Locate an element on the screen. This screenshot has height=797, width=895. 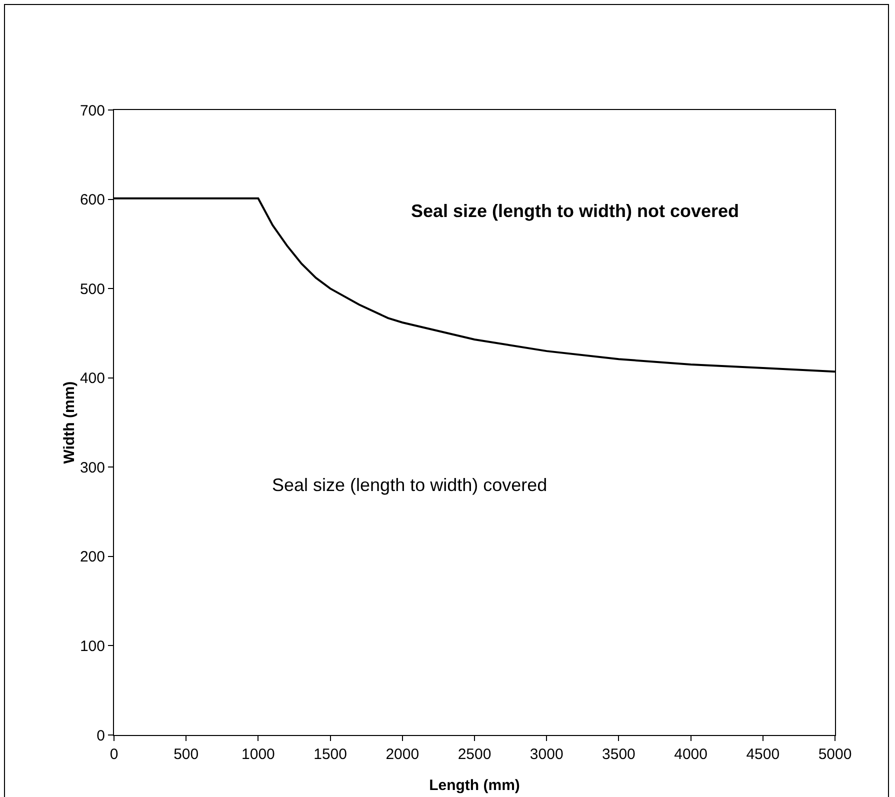
x-tick-label: 500 is located at coordinates (186, 754).